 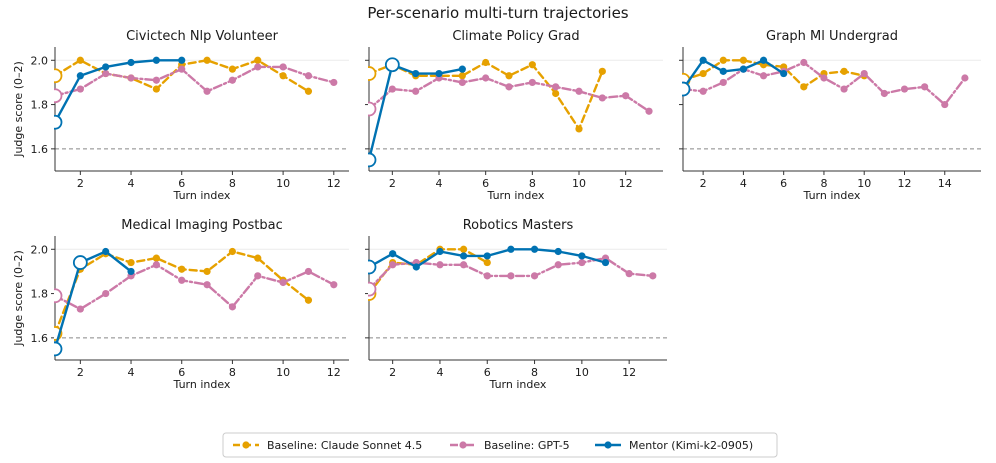 What do you see at coordinates (497, 13) in the screenshot?
I see `figure-title: Per-scenario multi-turn trajectories` at bounding box center [497, 13].